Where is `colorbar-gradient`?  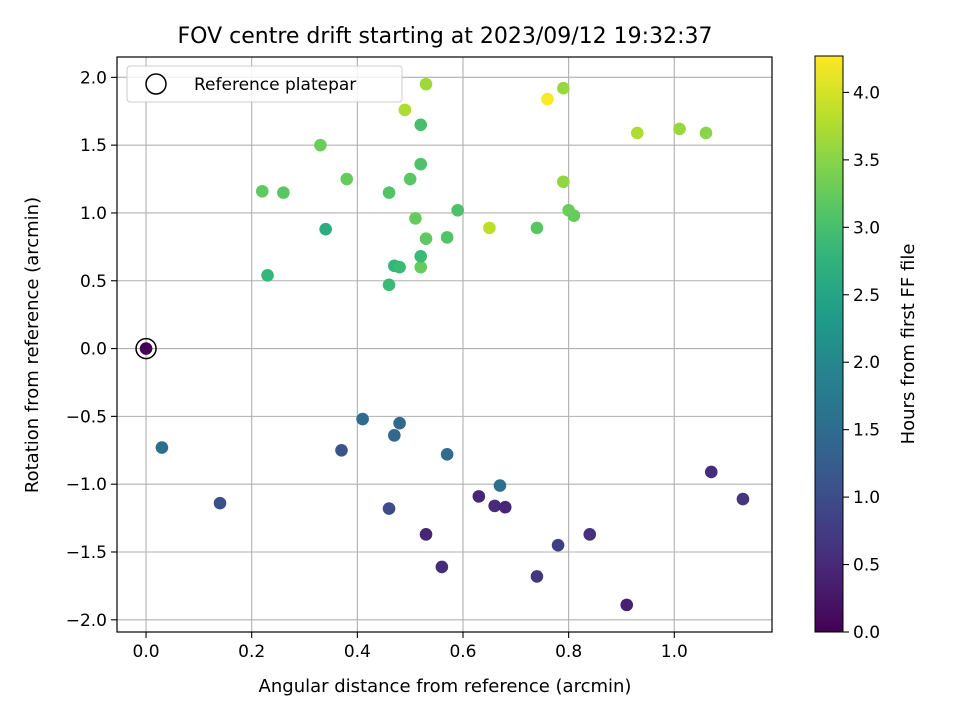 colorbar-gradient is located at coordinates (829, 344).